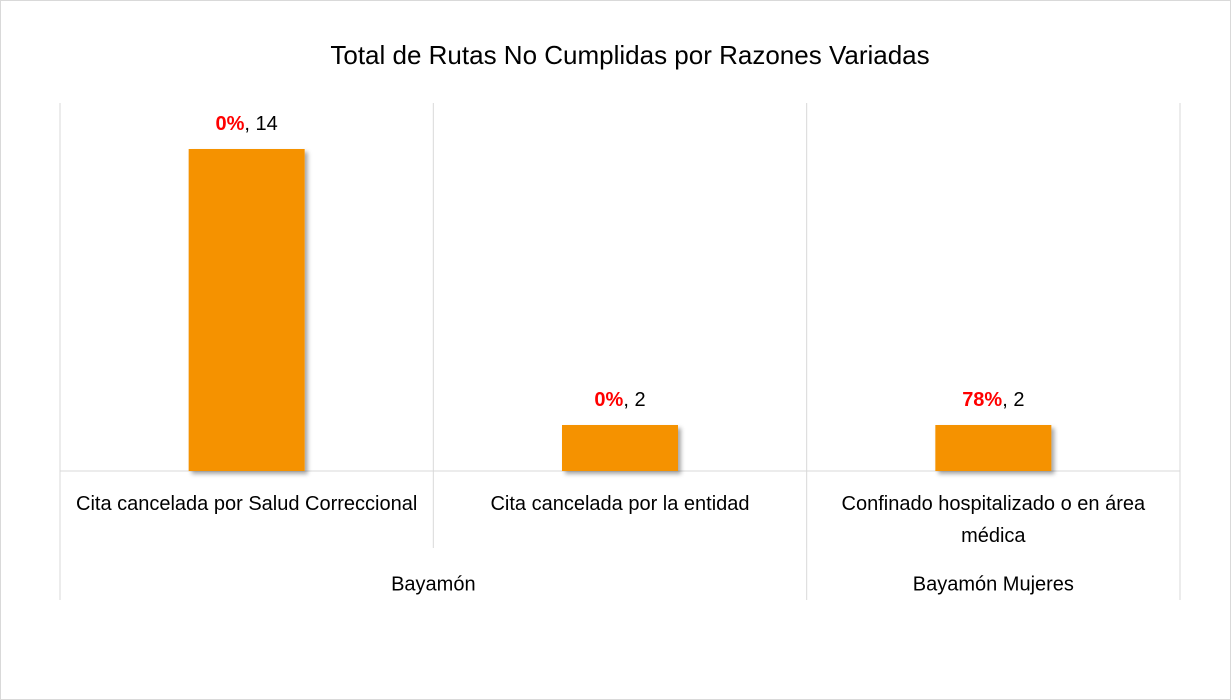 Image resolution: width=1231 pixels, height=700 pixels. What do you see at coordinates (433, 584) in the screenshot?
I see `group-label: Bayamón` at bounding box center [433, 584].